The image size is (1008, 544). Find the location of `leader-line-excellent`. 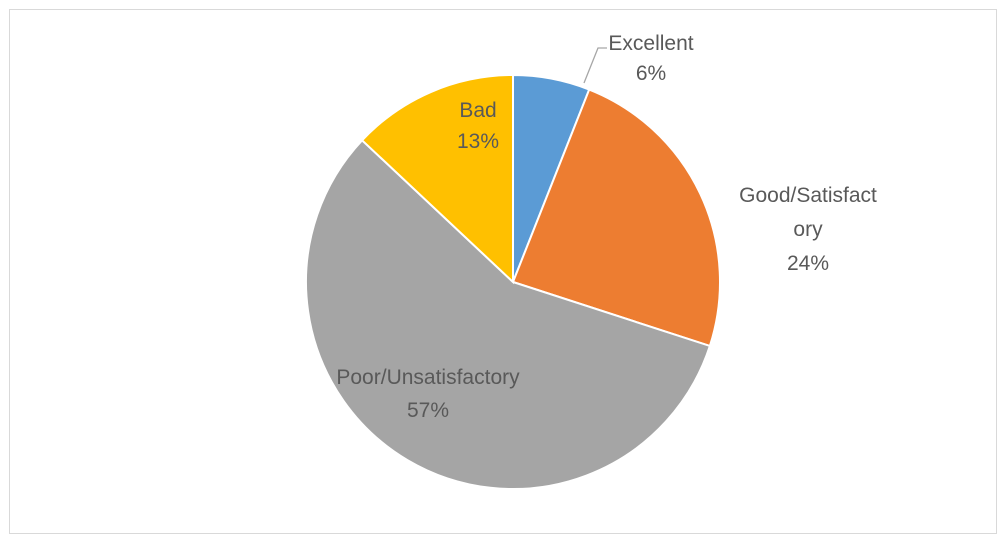

leader-line-excellent is located at coordinates (595, 65).